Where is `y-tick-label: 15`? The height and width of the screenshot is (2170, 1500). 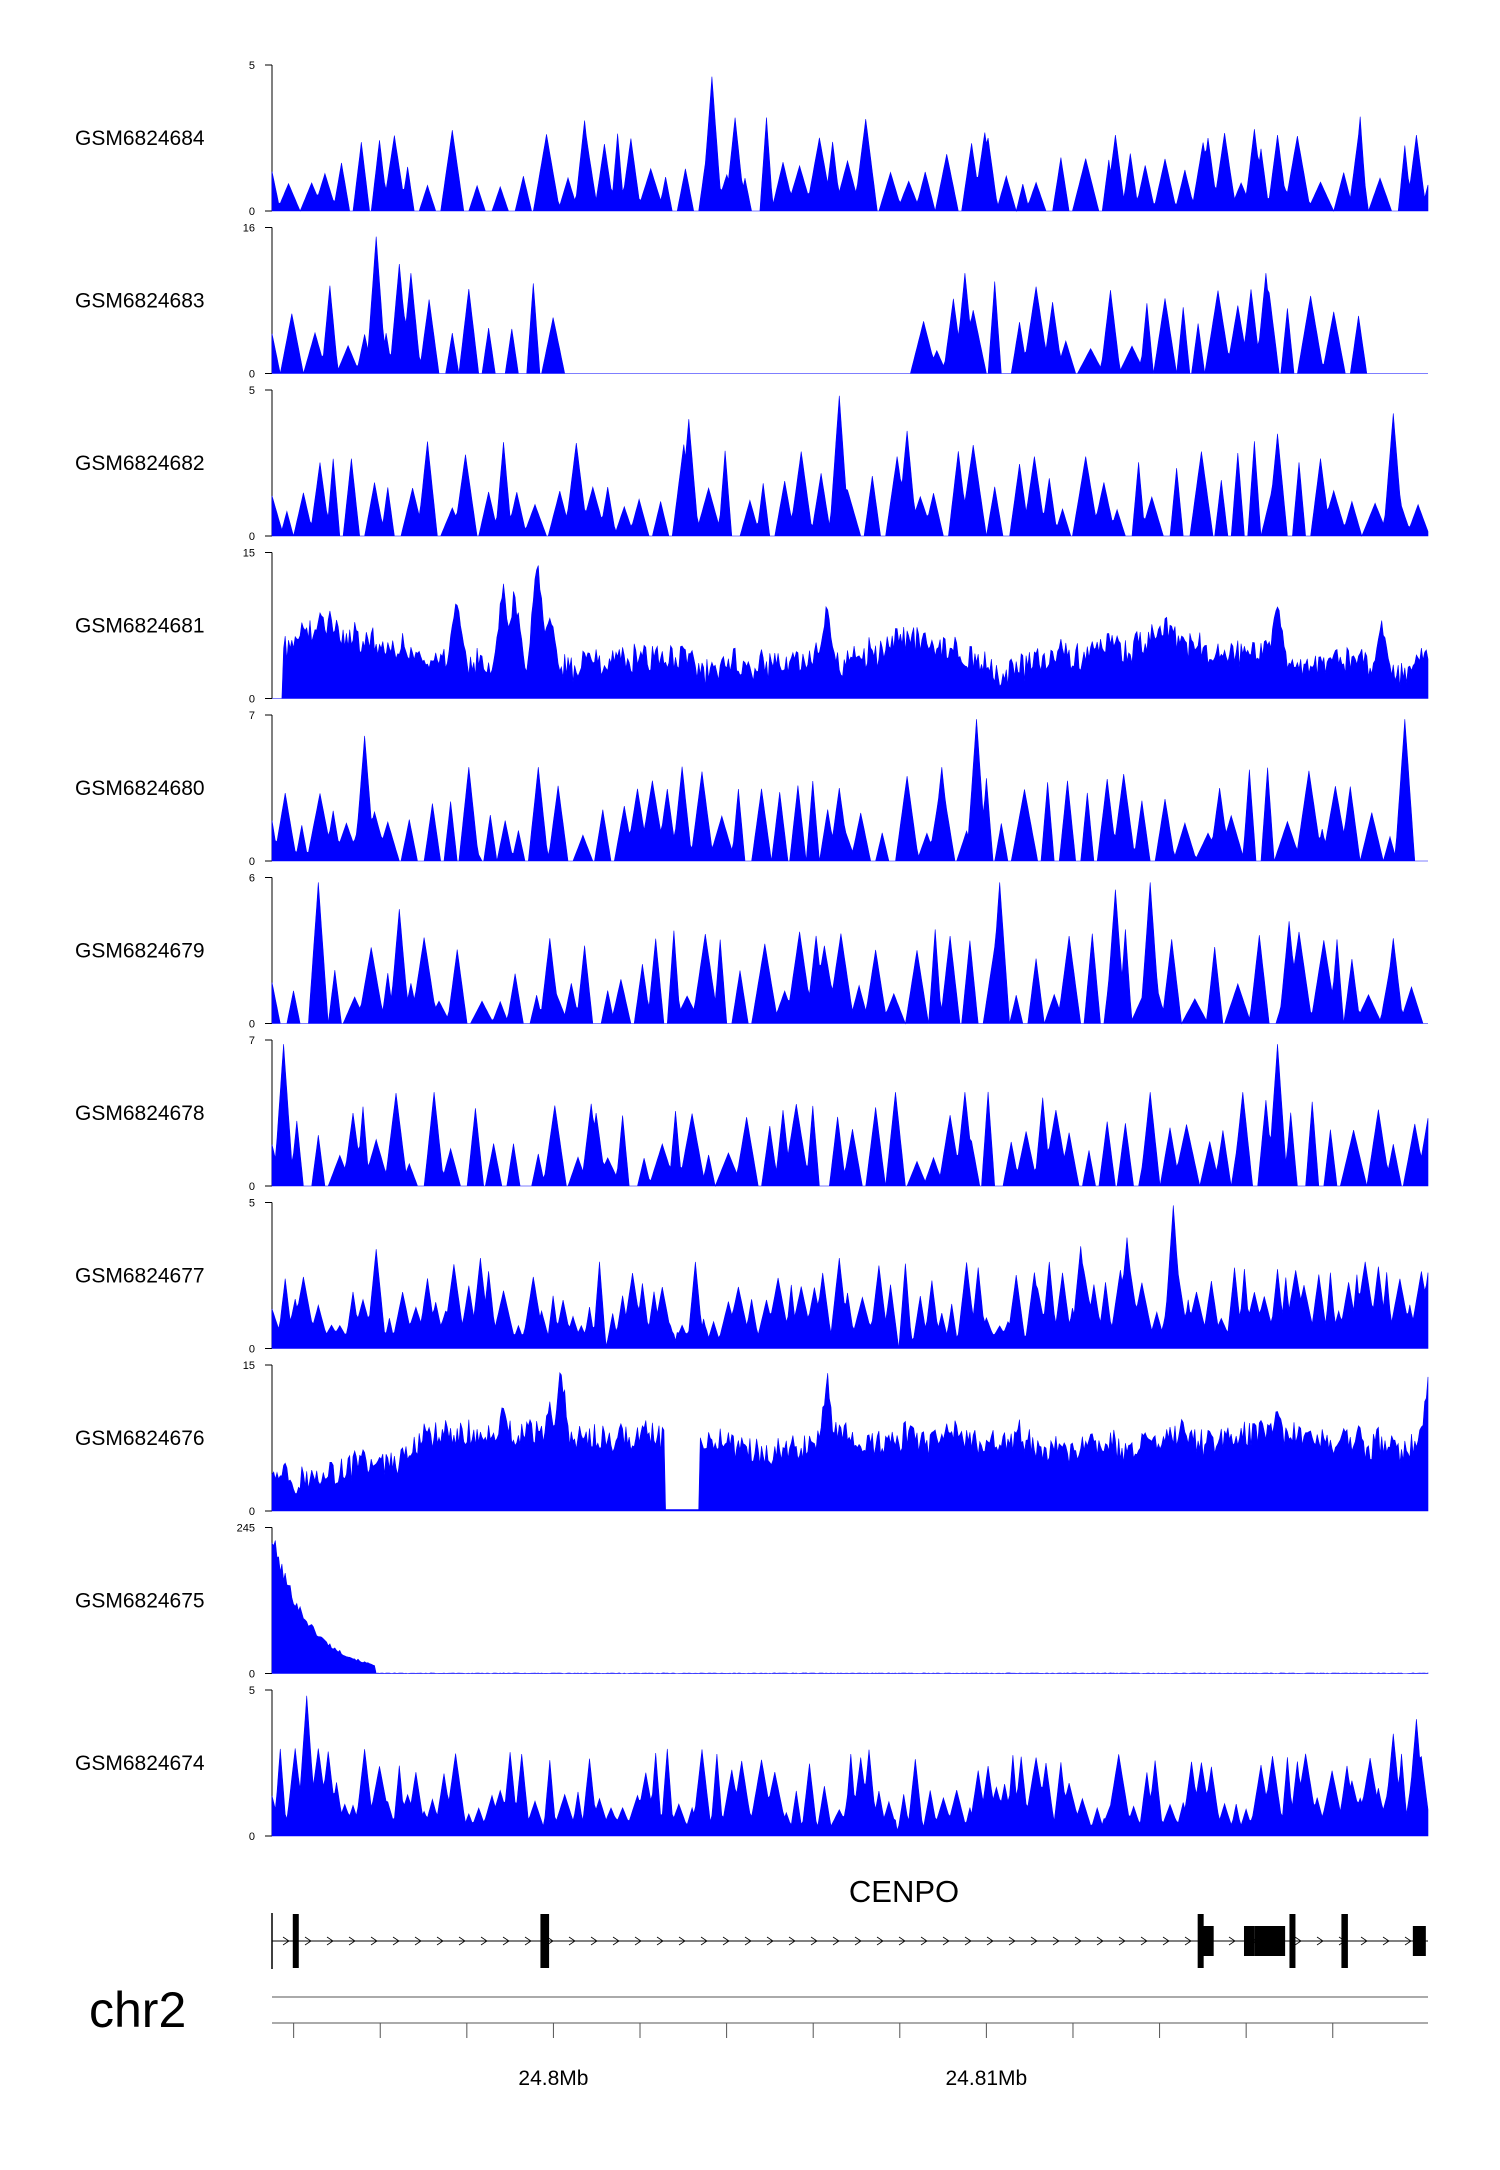
y-tick-label: 15 is located at coordinates (249, 554).